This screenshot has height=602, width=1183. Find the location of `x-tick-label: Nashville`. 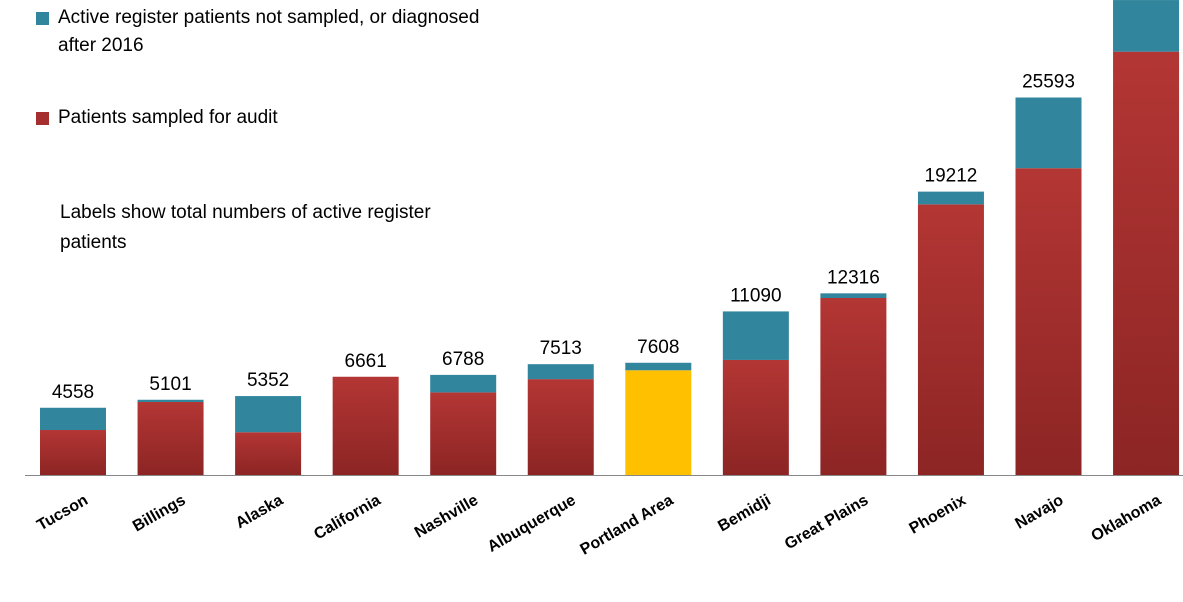

x-tick-label: Nashville is located at coordinates (446, 517).